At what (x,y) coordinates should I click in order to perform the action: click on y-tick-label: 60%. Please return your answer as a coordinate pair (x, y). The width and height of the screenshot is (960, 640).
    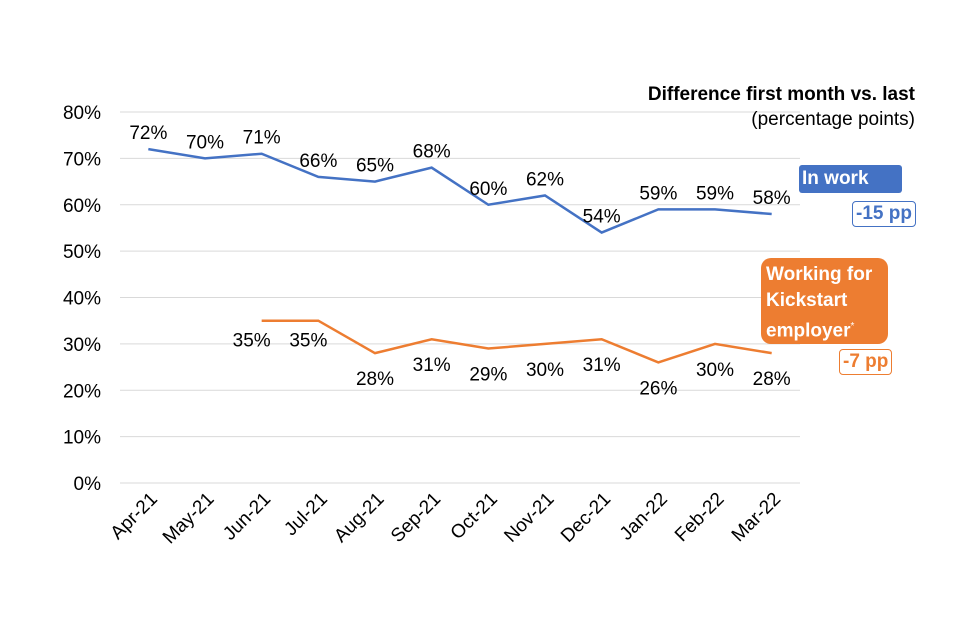
    Looking at the image, I should click on (82, 206).